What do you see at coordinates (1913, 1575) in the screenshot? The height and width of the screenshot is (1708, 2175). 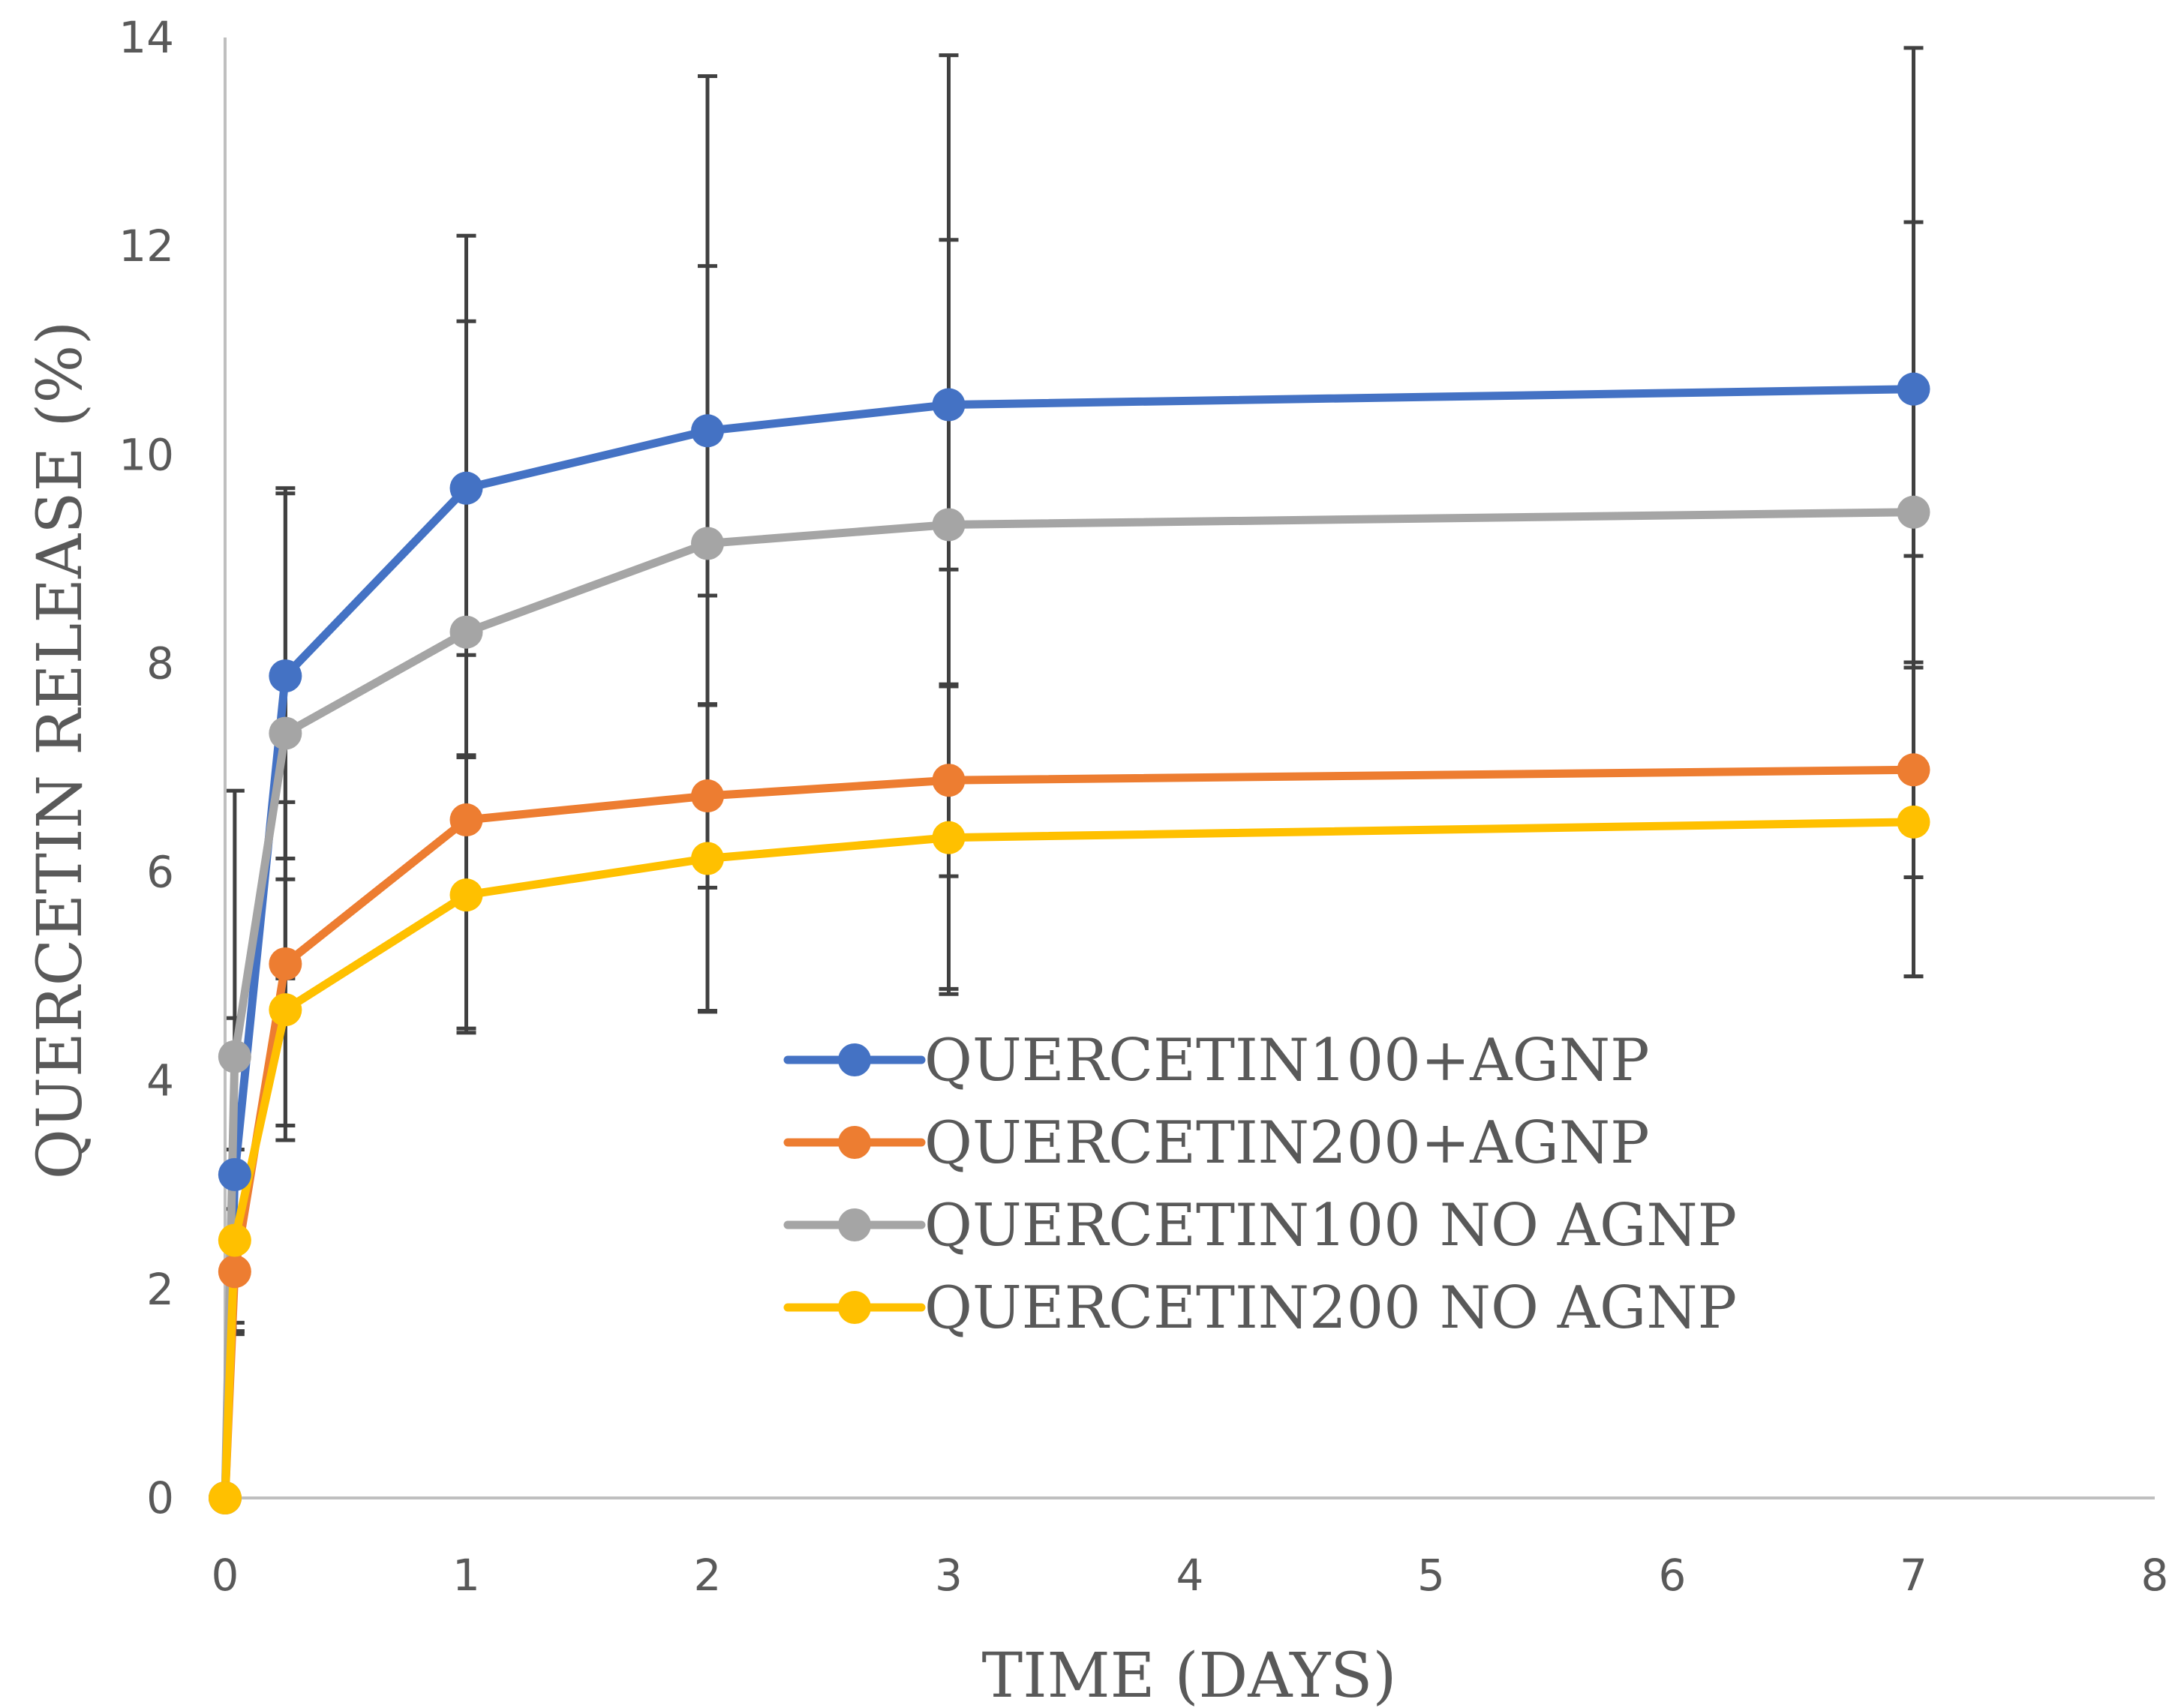 I see `x-tick-label: 7` at bounding box center [1913, 1575].